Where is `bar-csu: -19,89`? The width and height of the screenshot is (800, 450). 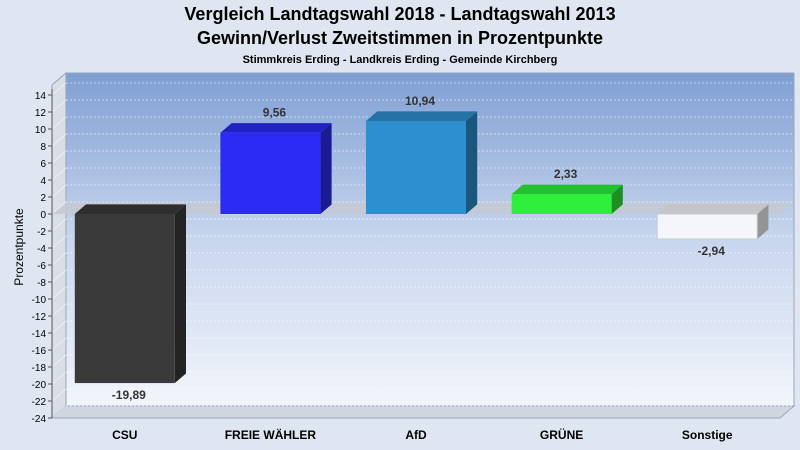 bar-csu: -19,89 is located at coordinates (130, 303).